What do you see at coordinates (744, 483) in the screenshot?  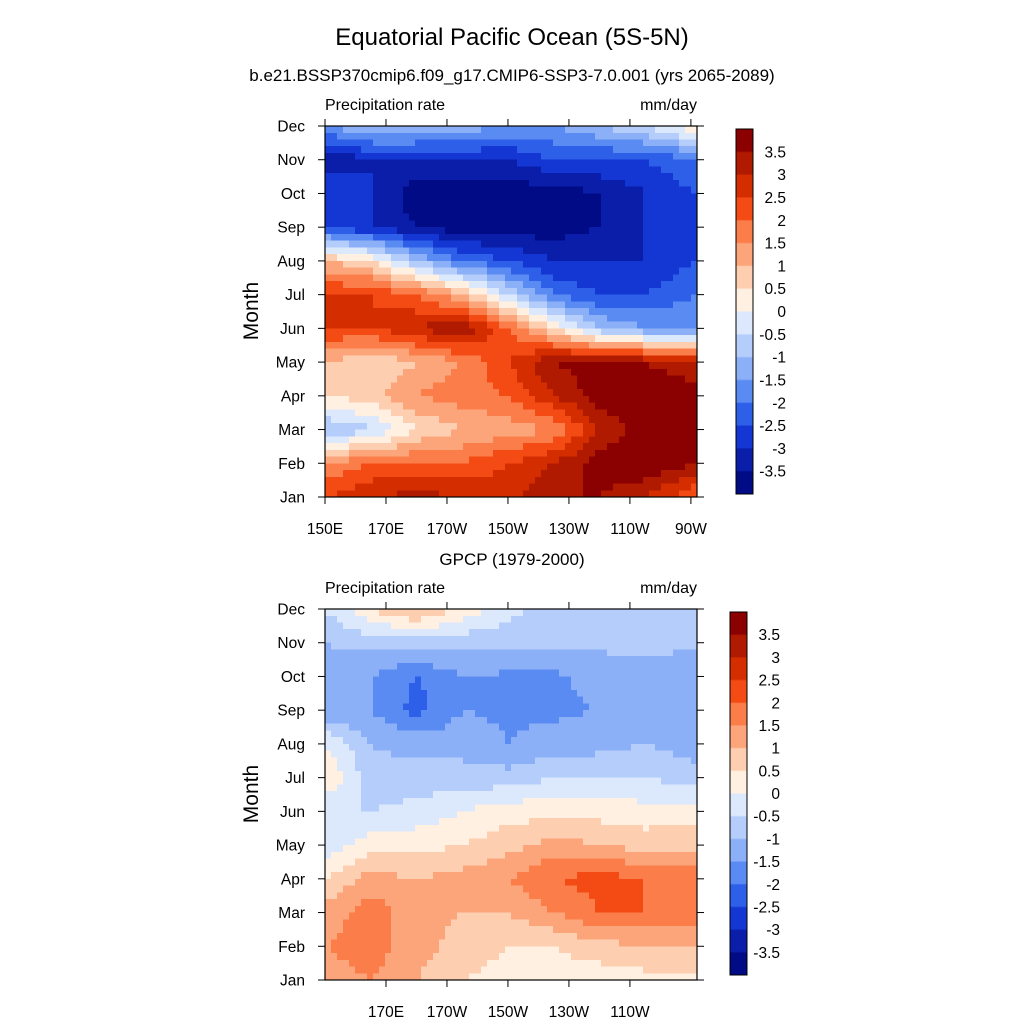 I see `colorbar-box` at bounding box center [744, 483].